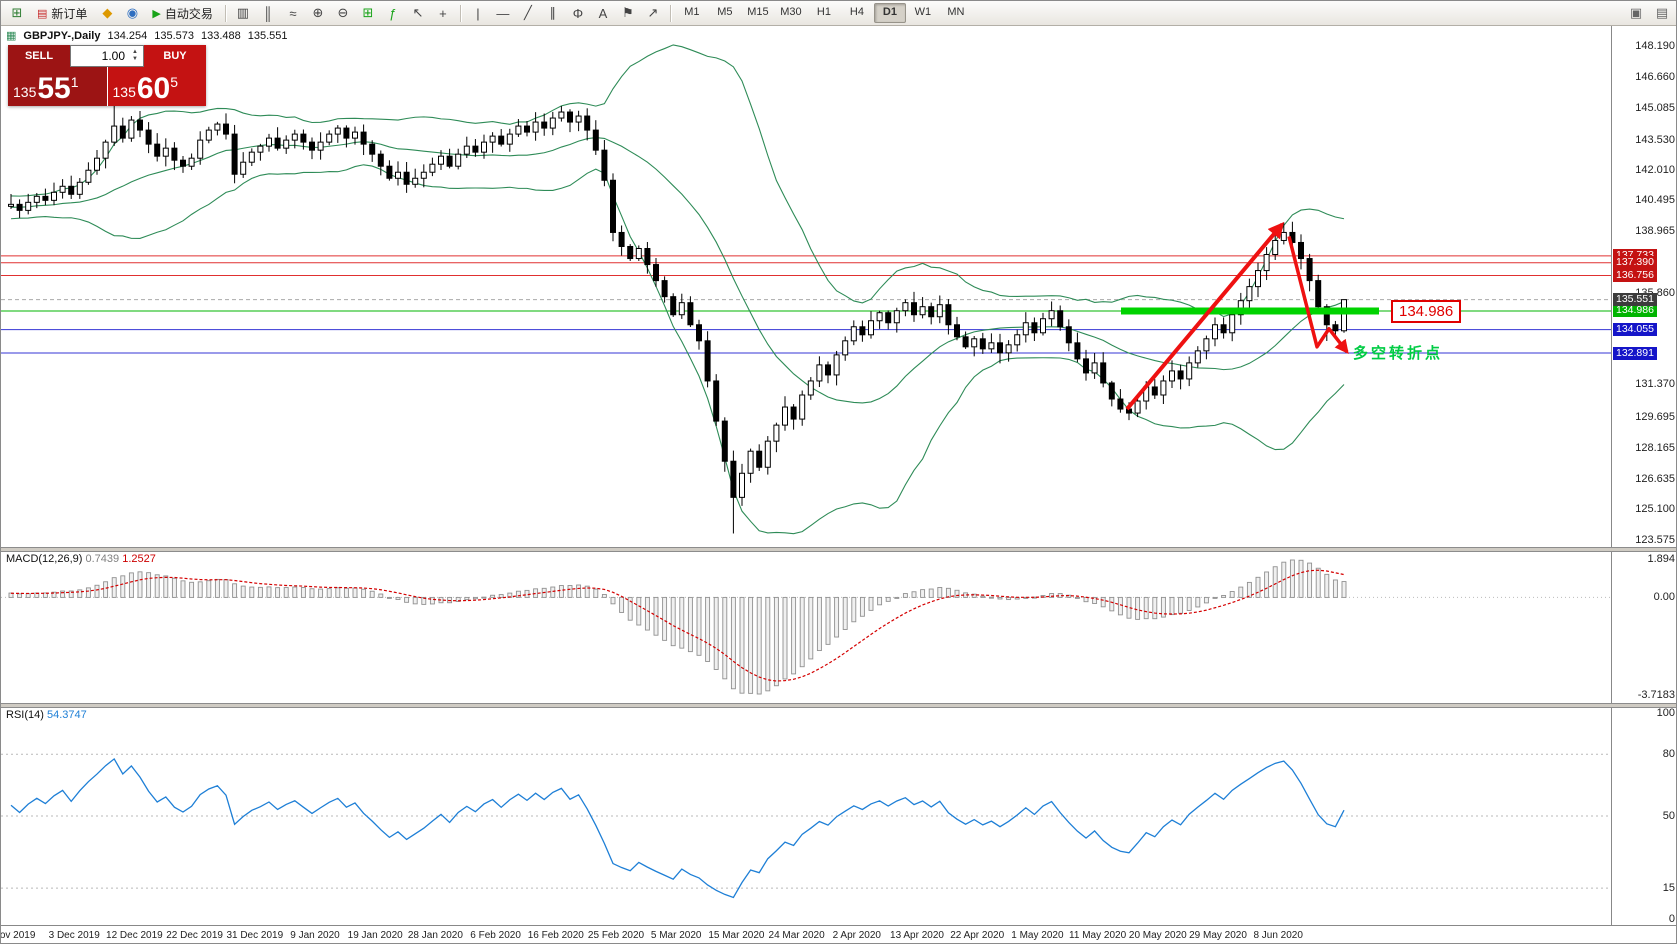  I want to click on level-price-tag: 132.891, so click(1635, 353).